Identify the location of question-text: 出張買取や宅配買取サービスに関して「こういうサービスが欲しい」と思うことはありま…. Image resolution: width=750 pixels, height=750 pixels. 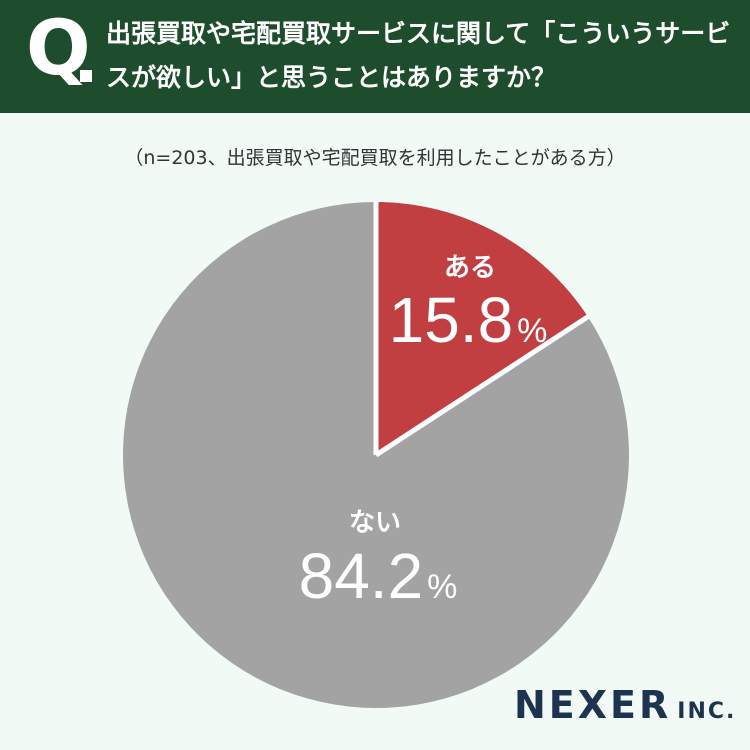
(418, 55).